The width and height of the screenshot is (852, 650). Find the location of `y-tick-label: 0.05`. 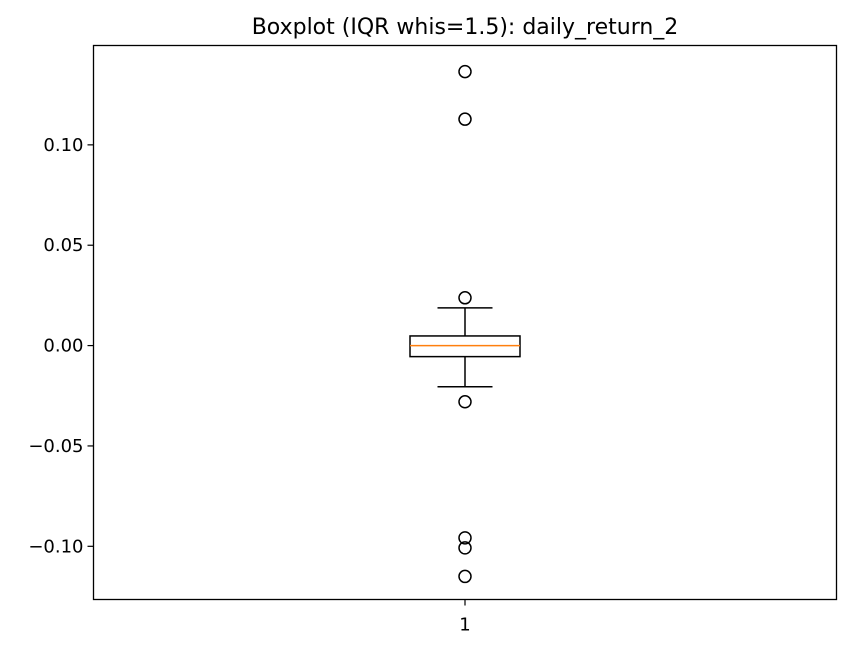

y-tick-label: 0.05 is located at coordinates (63, 245).